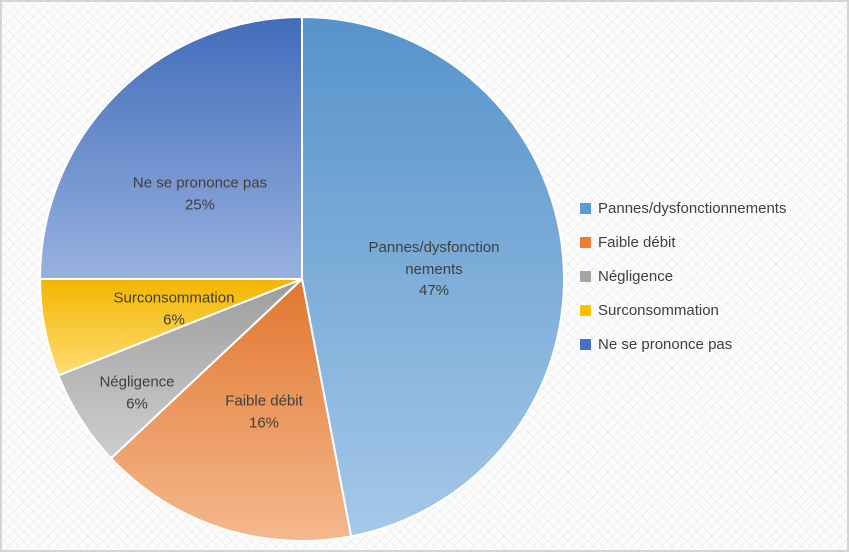 This screenshot has width=849, height=552. What do you see at coordinates (585, 242) in the screenshot?
I see `legend-swatch-faible-debit` at bounding box center [585, 242].